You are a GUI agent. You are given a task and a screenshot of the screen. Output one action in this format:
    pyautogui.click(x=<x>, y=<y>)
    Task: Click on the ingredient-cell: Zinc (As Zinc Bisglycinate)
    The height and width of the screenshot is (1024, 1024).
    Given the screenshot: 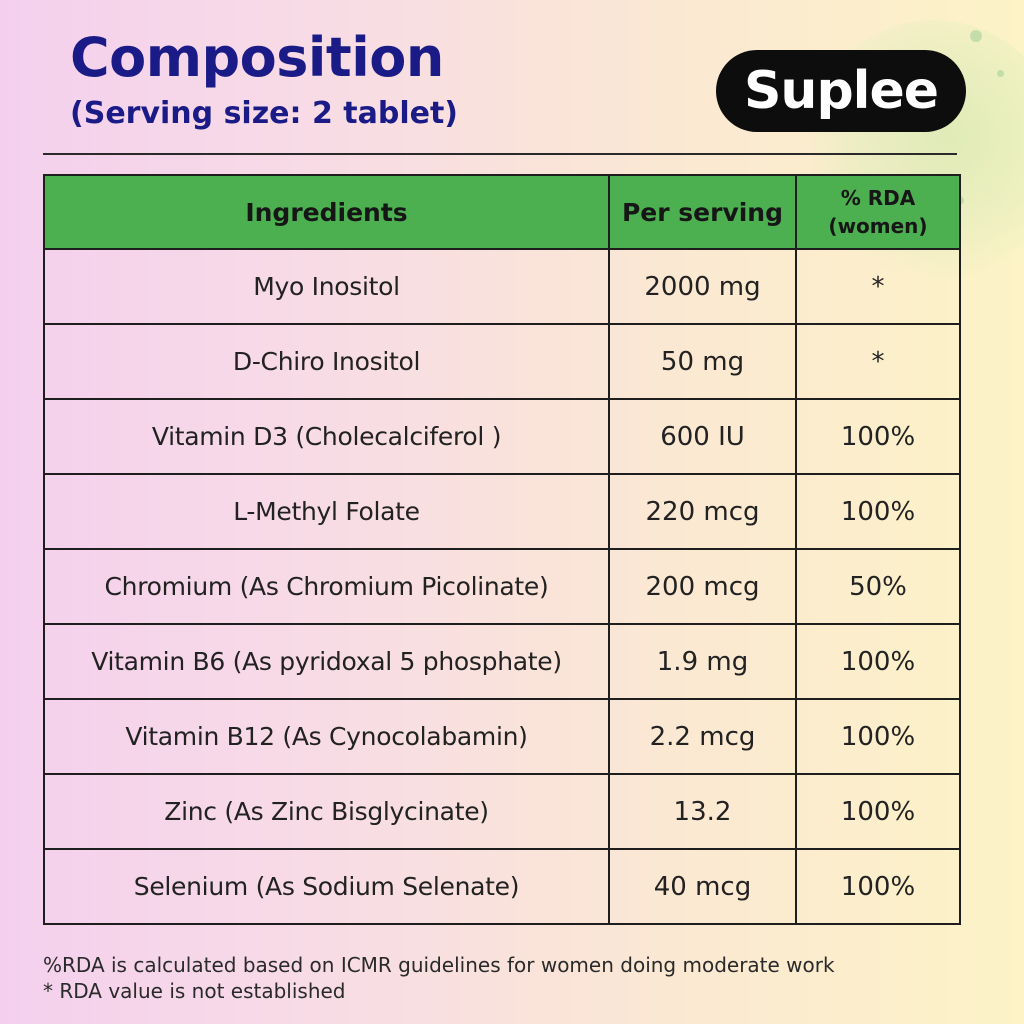 What is the action you would take?
    pyautogui.click(x=326, y=811)
    